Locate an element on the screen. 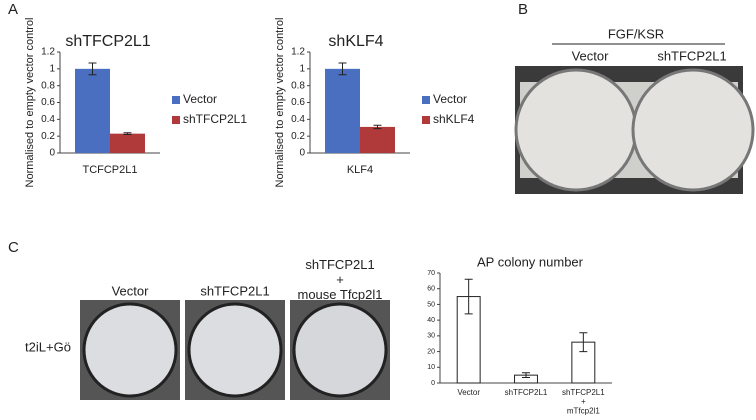 This screenshot has height=420, width=756. chart-title: shKLF4 is located at coordinates (355, 41).